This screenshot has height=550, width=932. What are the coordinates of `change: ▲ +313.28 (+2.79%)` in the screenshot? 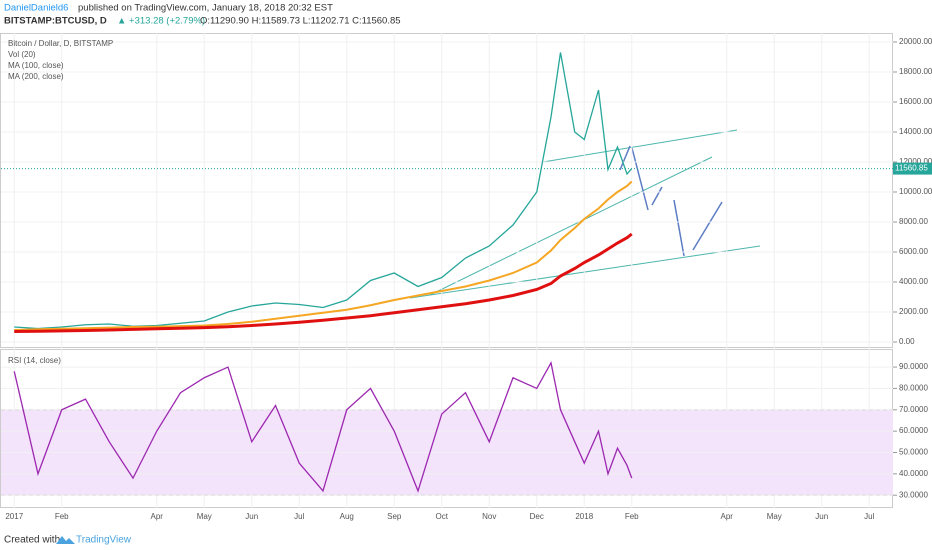 It's located at (161, 21).